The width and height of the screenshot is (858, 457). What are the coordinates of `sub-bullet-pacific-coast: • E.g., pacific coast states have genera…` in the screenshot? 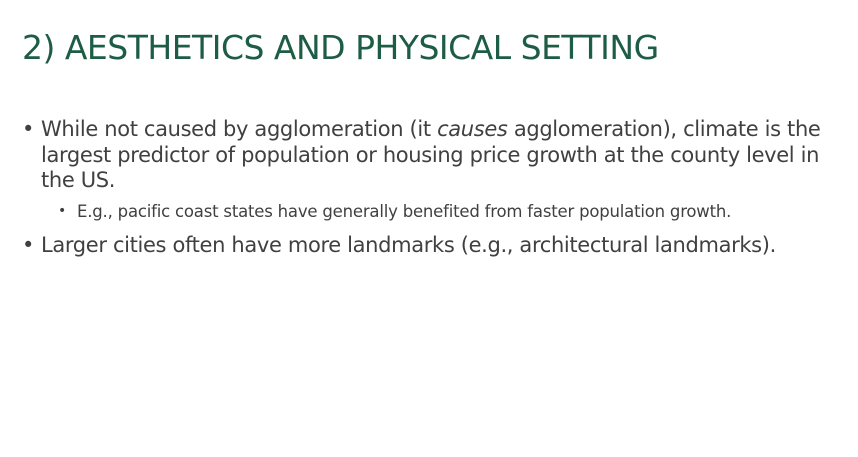 It's located at (450, 212).